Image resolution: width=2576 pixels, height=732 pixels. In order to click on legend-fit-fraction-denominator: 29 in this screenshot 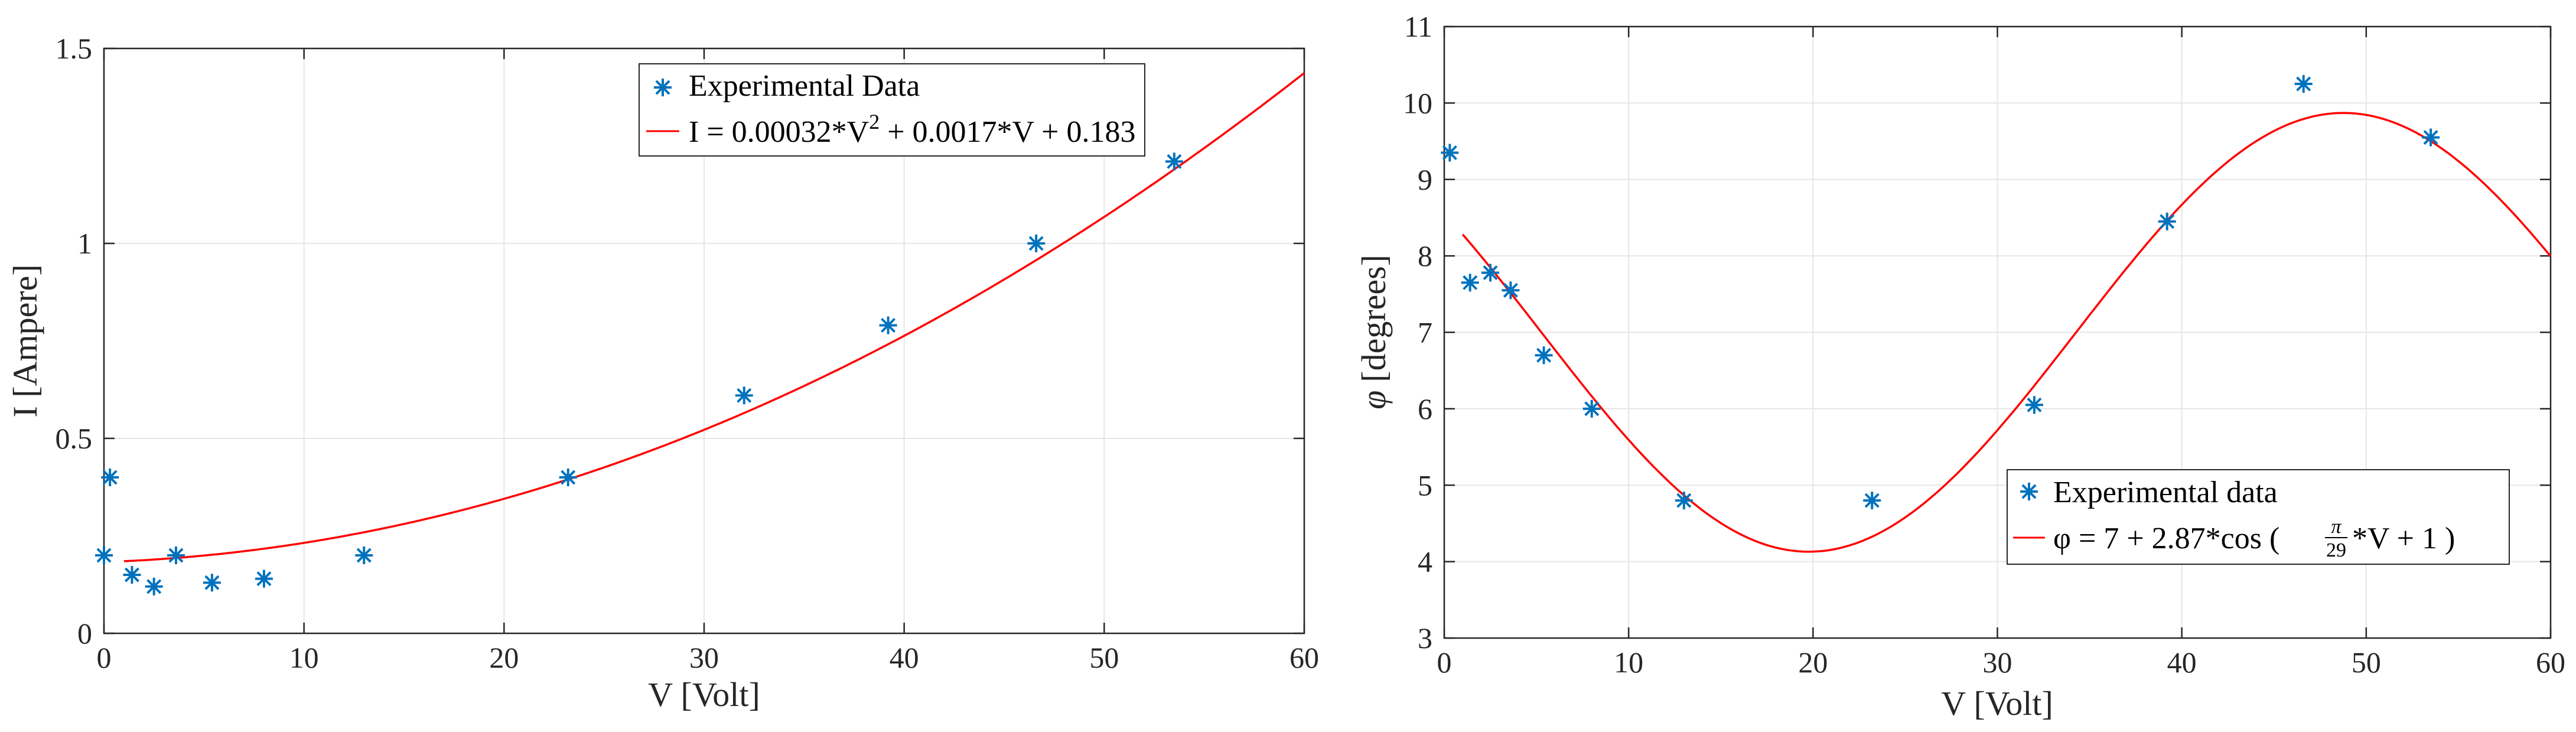, I will do `click(2336, 550)`.